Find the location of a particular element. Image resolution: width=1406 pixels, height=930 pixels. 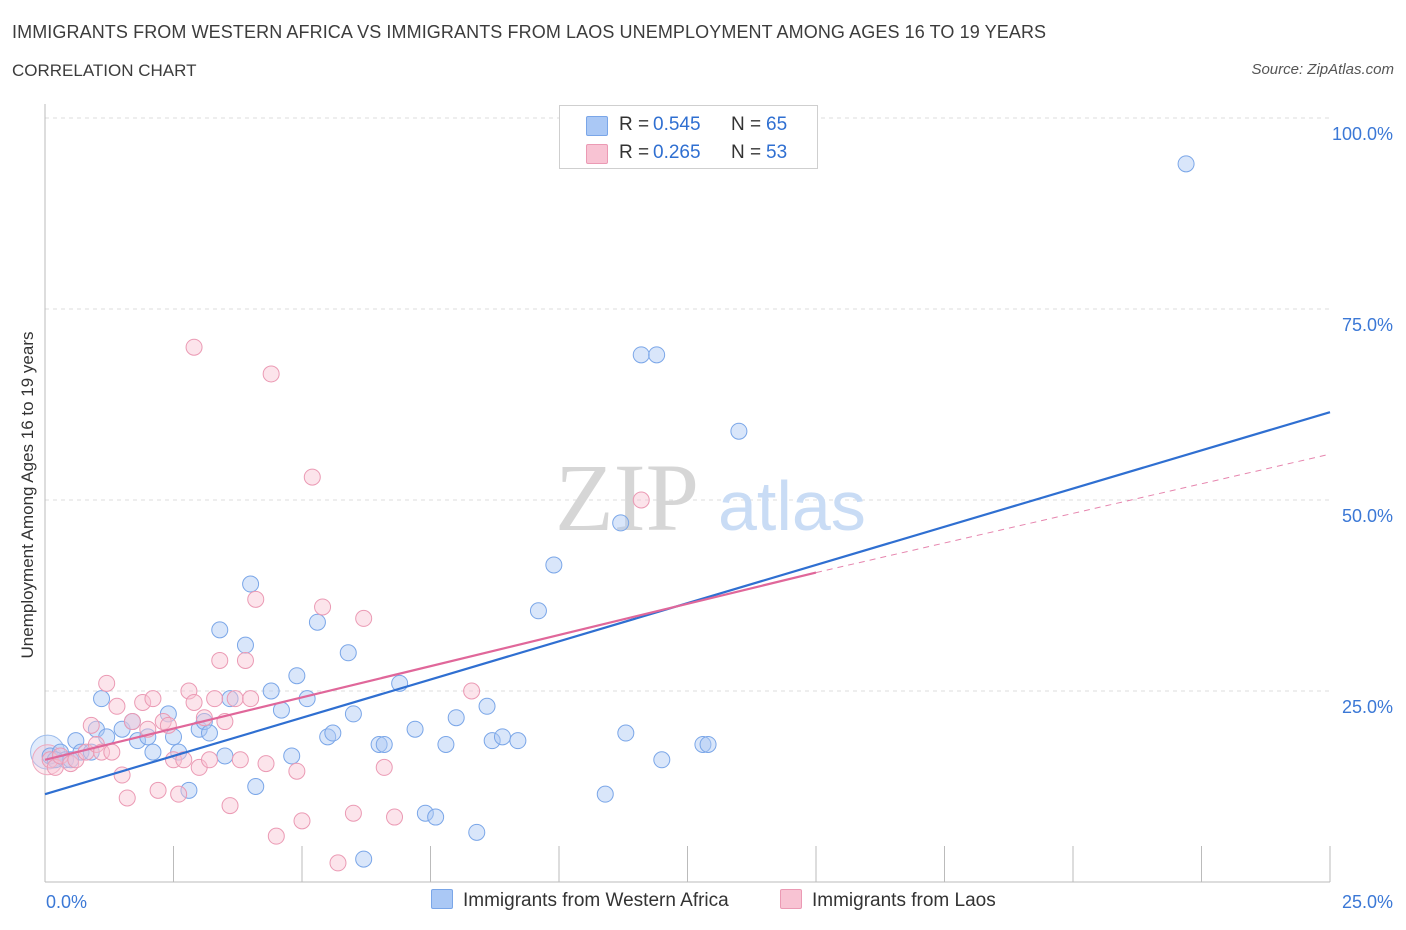

chart-subtitle: CORRELATION CHART is located at coordinates (104, 70).